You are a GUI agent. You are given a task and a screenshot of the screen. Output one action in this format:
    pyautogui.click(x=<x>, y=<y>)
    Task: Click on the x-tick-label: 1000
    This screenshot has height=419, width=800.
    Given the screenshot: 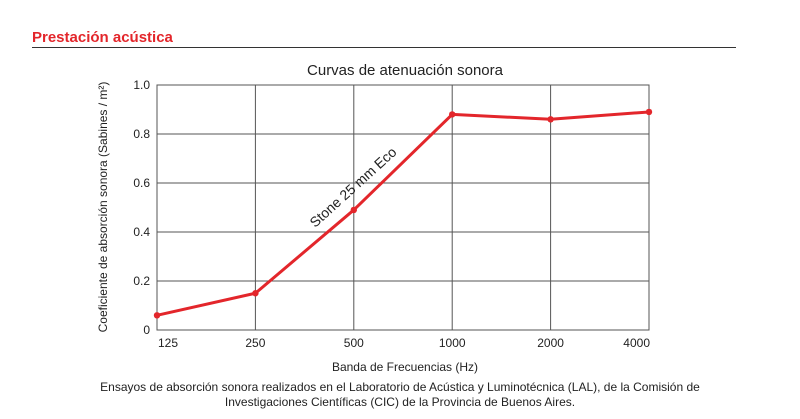 What is the action you would take?
    pyautogui.click(x=452, y=343)
    